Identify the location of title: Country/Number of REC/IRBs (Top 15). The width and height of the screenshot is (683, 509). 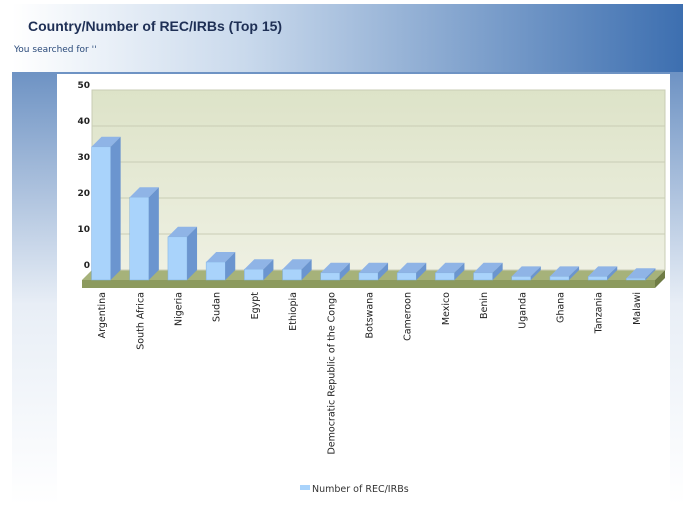
(155, 26).